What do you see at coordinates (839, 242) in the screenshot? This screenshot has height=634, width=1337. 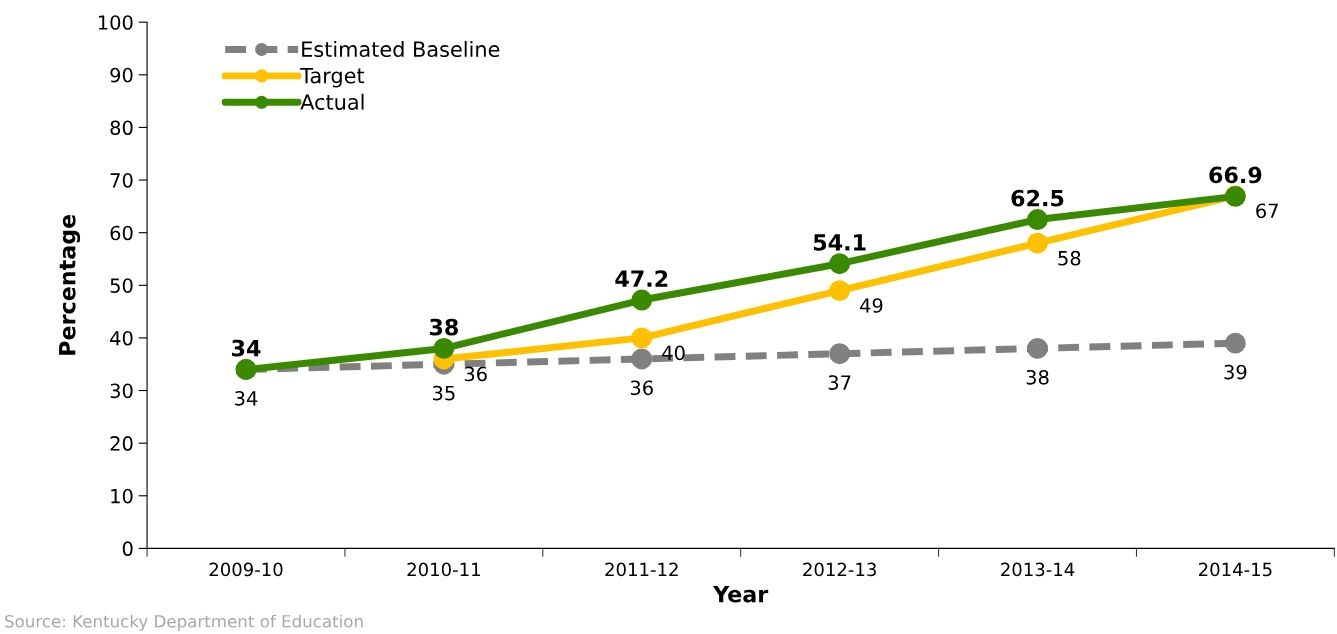 I see `data-label: 54.1` at bounding box center [839, 242].